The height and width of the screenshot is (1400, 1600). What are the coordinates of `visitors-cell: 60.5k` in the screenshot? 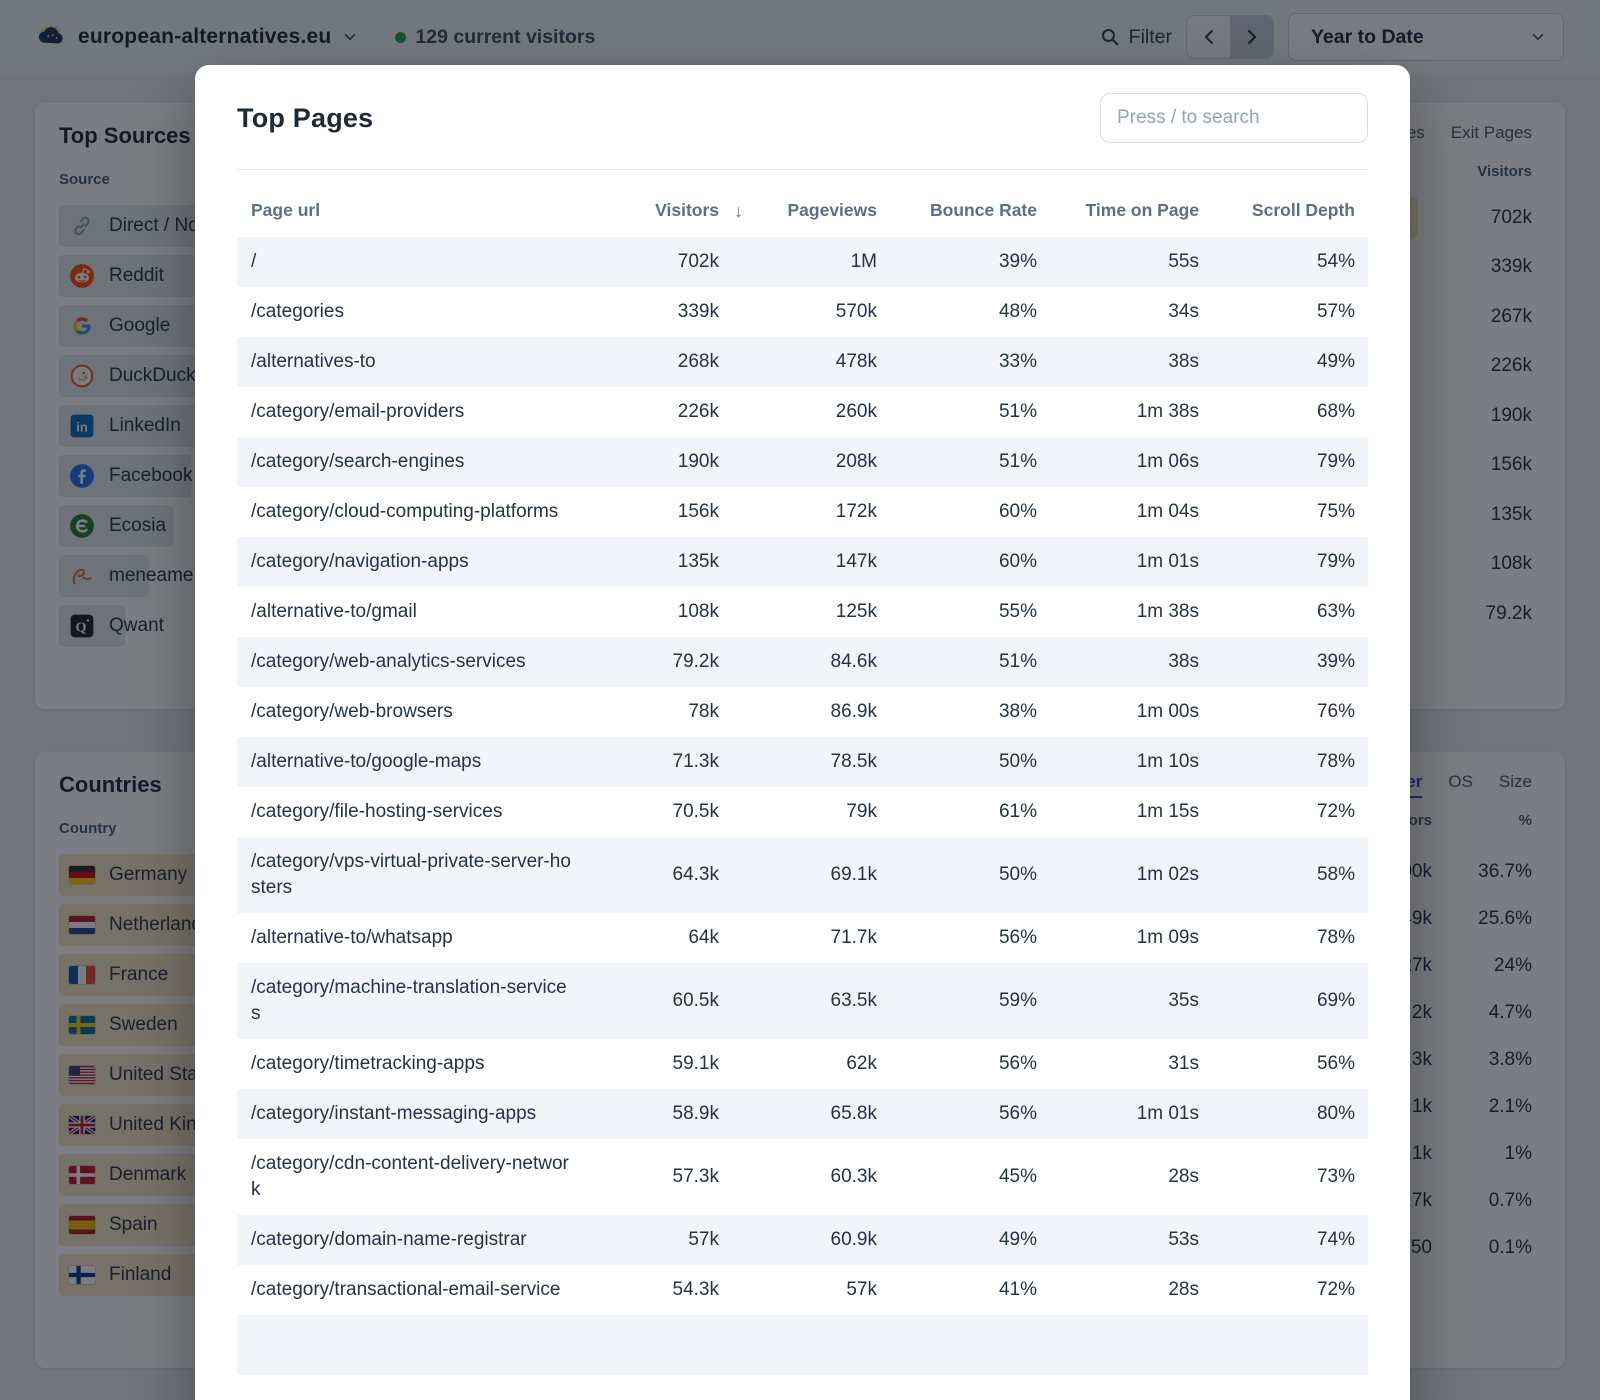 It's located at (695, 1000).